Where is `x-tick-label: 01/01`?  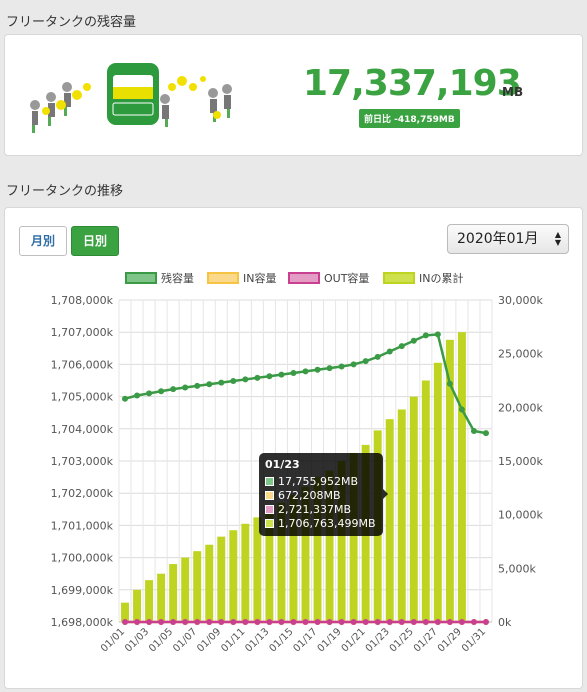 x-tick-label: 01/01 is located at coordinates (113, 640).